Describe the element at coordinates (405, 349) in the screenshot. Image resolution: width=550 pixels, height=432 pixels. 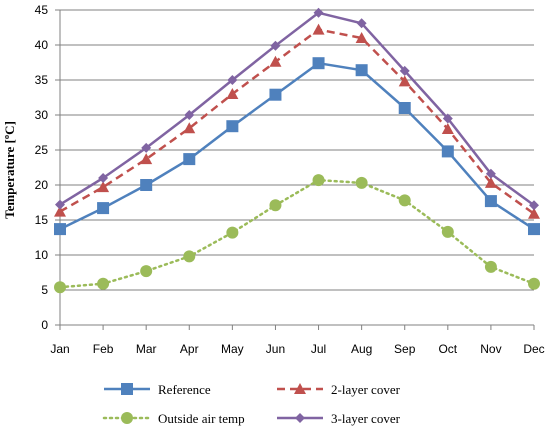
I see `x-tick-label: Sep` at that location.